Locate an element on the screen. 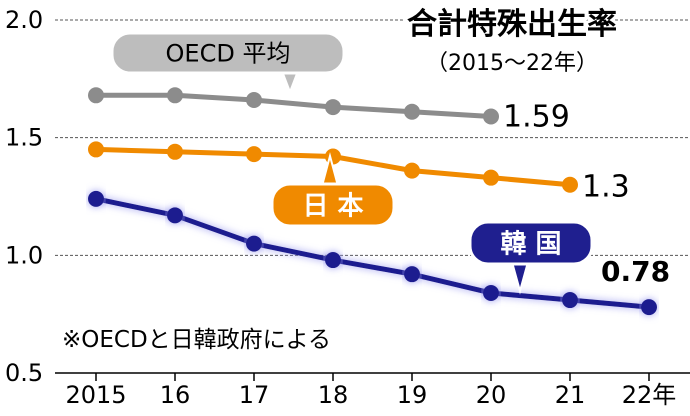  series-1: 1.3 is located at coordinates (360, 174).